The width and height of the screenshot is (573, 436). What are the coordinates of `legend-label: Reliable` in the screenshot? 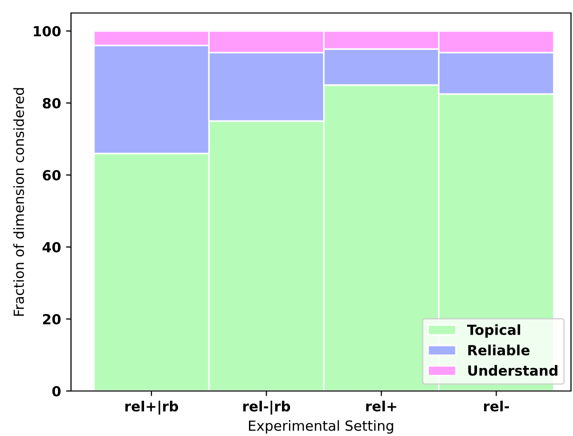 It's located at (499, 350).